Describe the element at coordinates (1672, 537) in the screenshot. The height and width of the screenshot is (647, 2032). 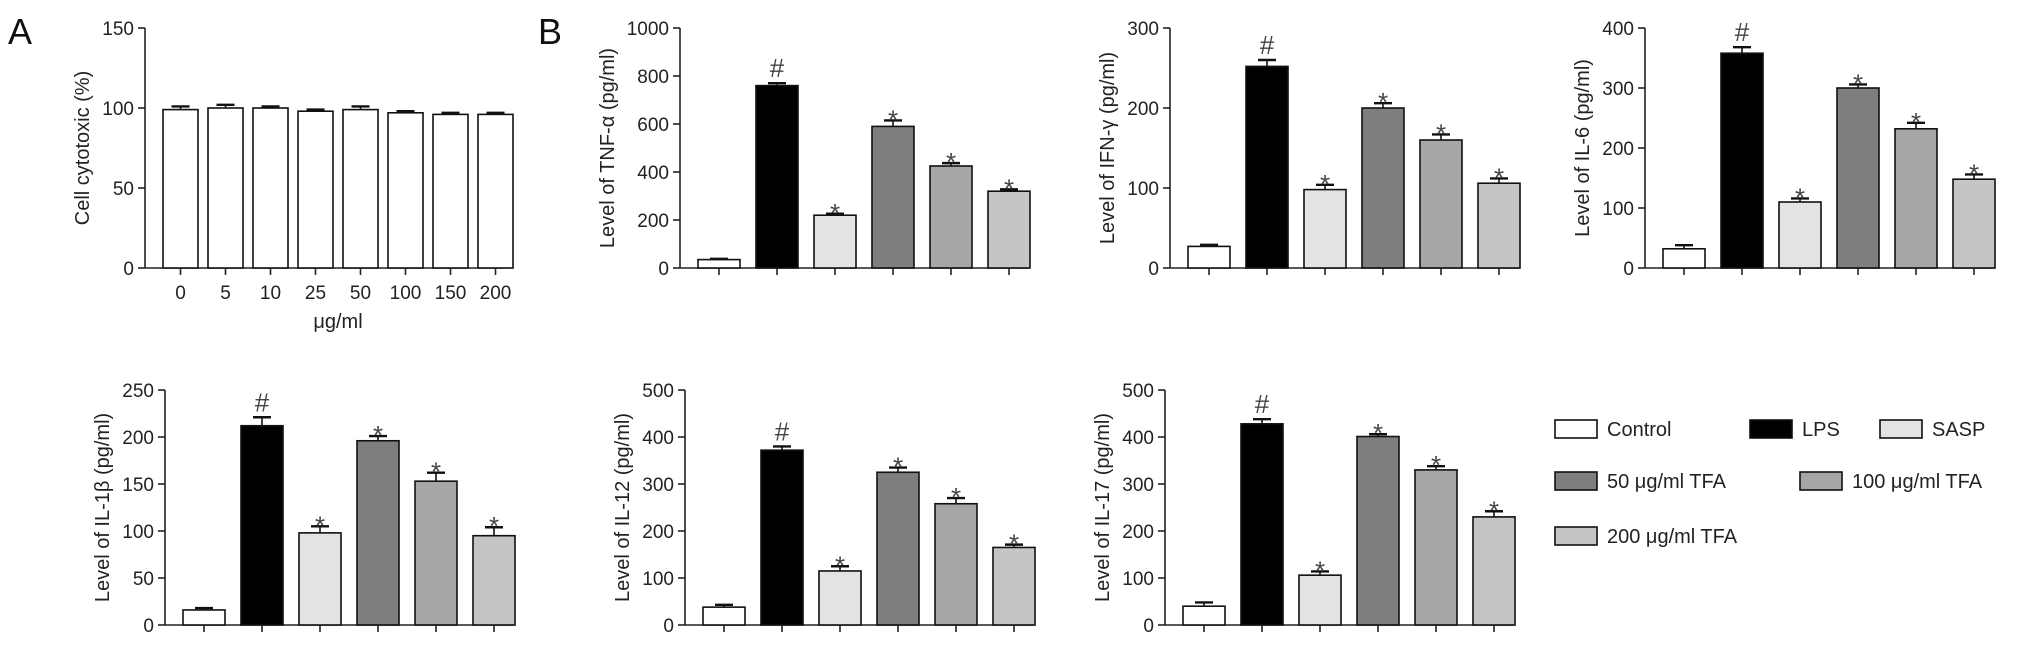
I see `legend-label: 200 μg/ml TFA` at that location.